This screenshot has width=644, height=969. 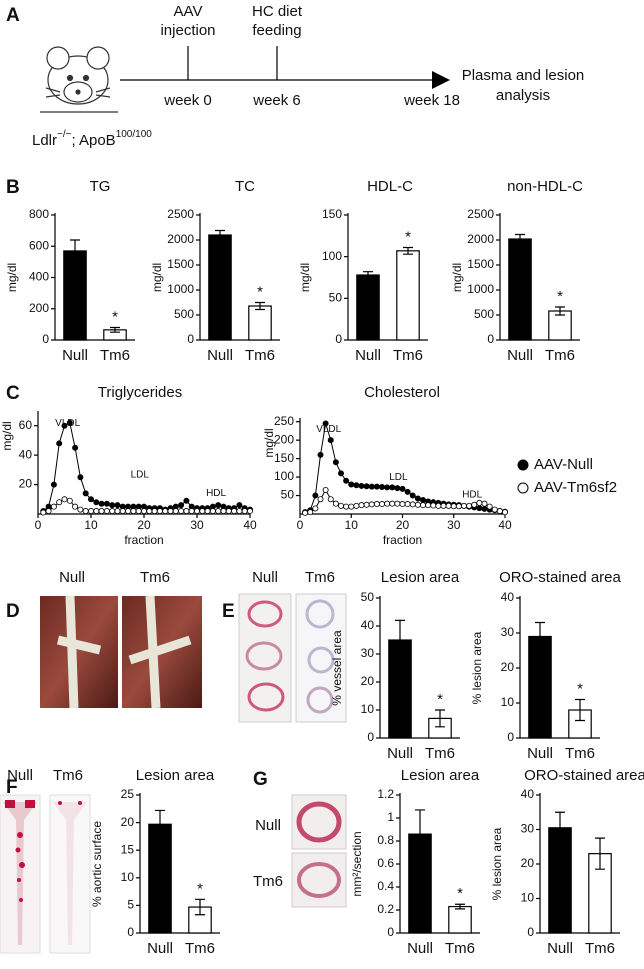 I want to click on x-tick-label: 0, so click(x=300, y=525).